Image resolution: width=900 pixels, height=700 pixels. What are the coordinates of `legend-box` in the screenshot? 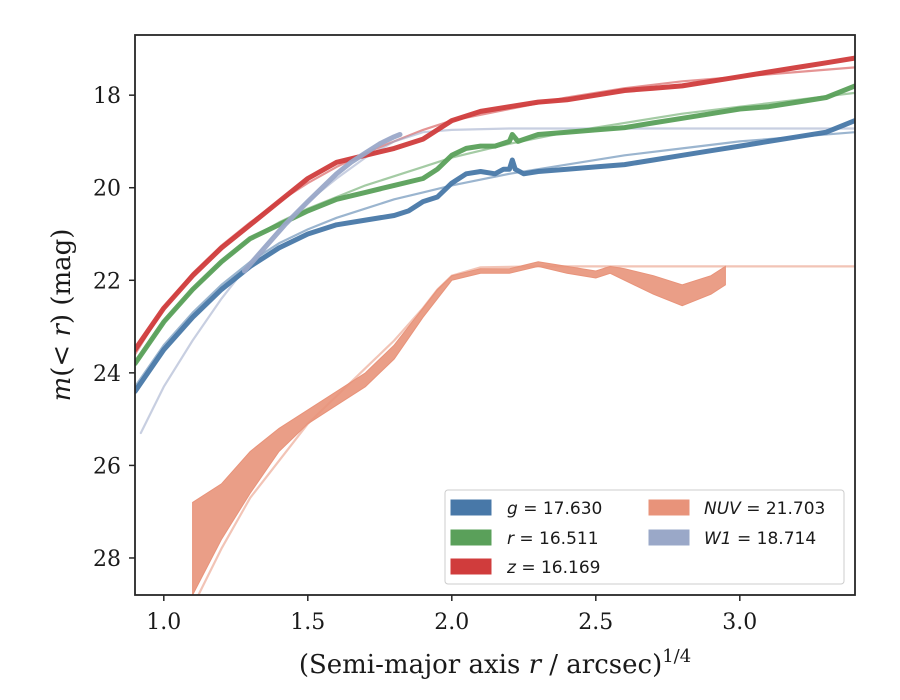 It's located at (644, 537).